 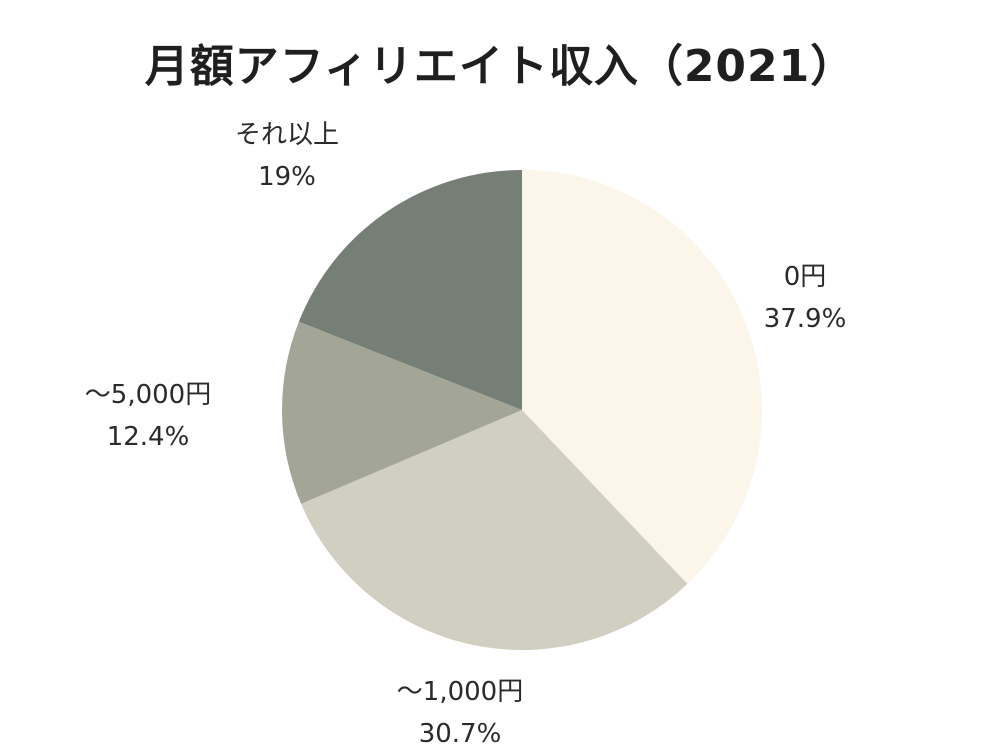 I want to click on slice-percent-label: 30.7%, so click(x=460, y=734).